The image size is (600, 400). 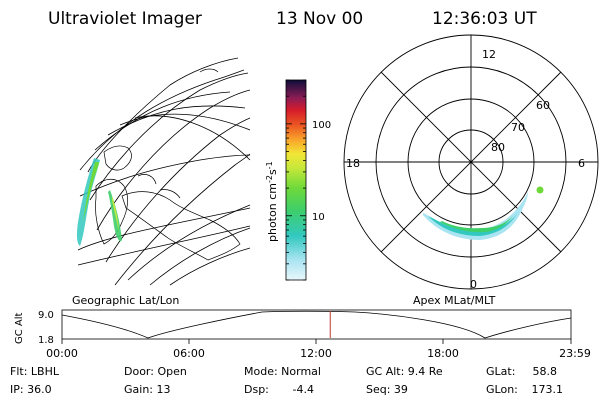 What do you see at coordinates (19, 328) in the screenshot?
I see `timeline-ylabel: GC Alt` at bounding box center [19, 328].